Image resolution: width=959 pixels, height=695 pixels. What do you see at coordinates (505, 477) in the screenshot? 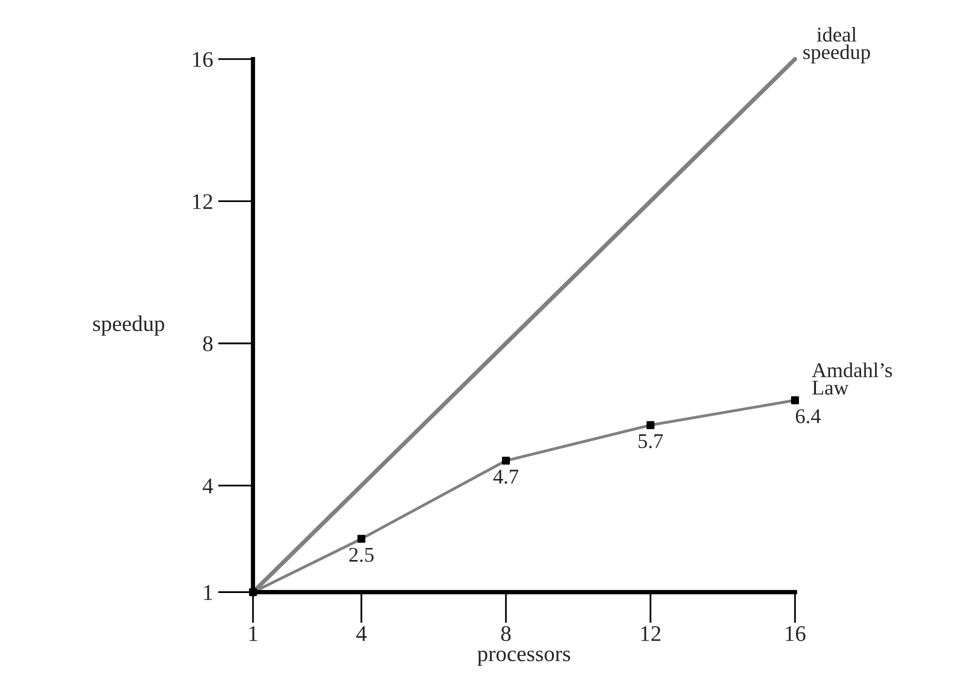
I see `data-label: 4.7` at bounding box center [505, 477].